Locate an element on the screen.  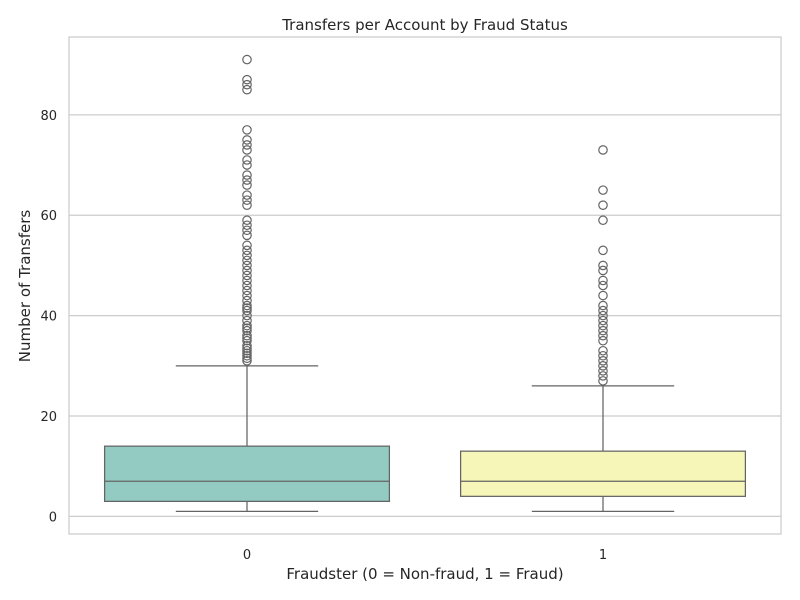
x-tick-label-1: 1 is located at coordinates (603, 555).